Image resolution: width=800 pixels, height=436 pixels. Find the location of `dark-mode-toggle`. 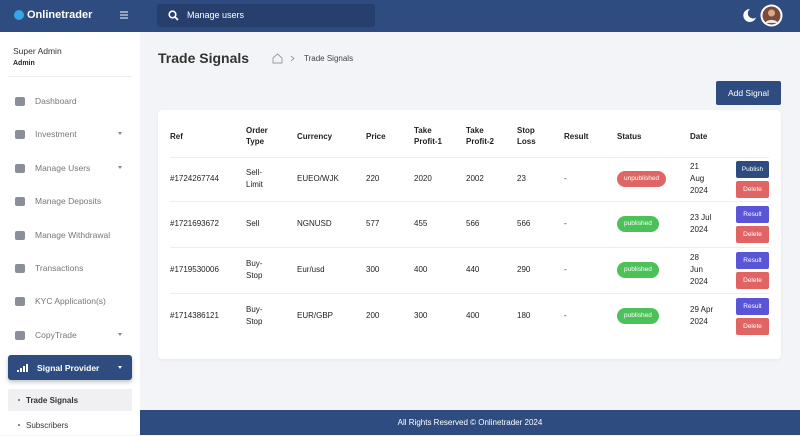

dark-mode-toggle is located at coordinates (749, 15).